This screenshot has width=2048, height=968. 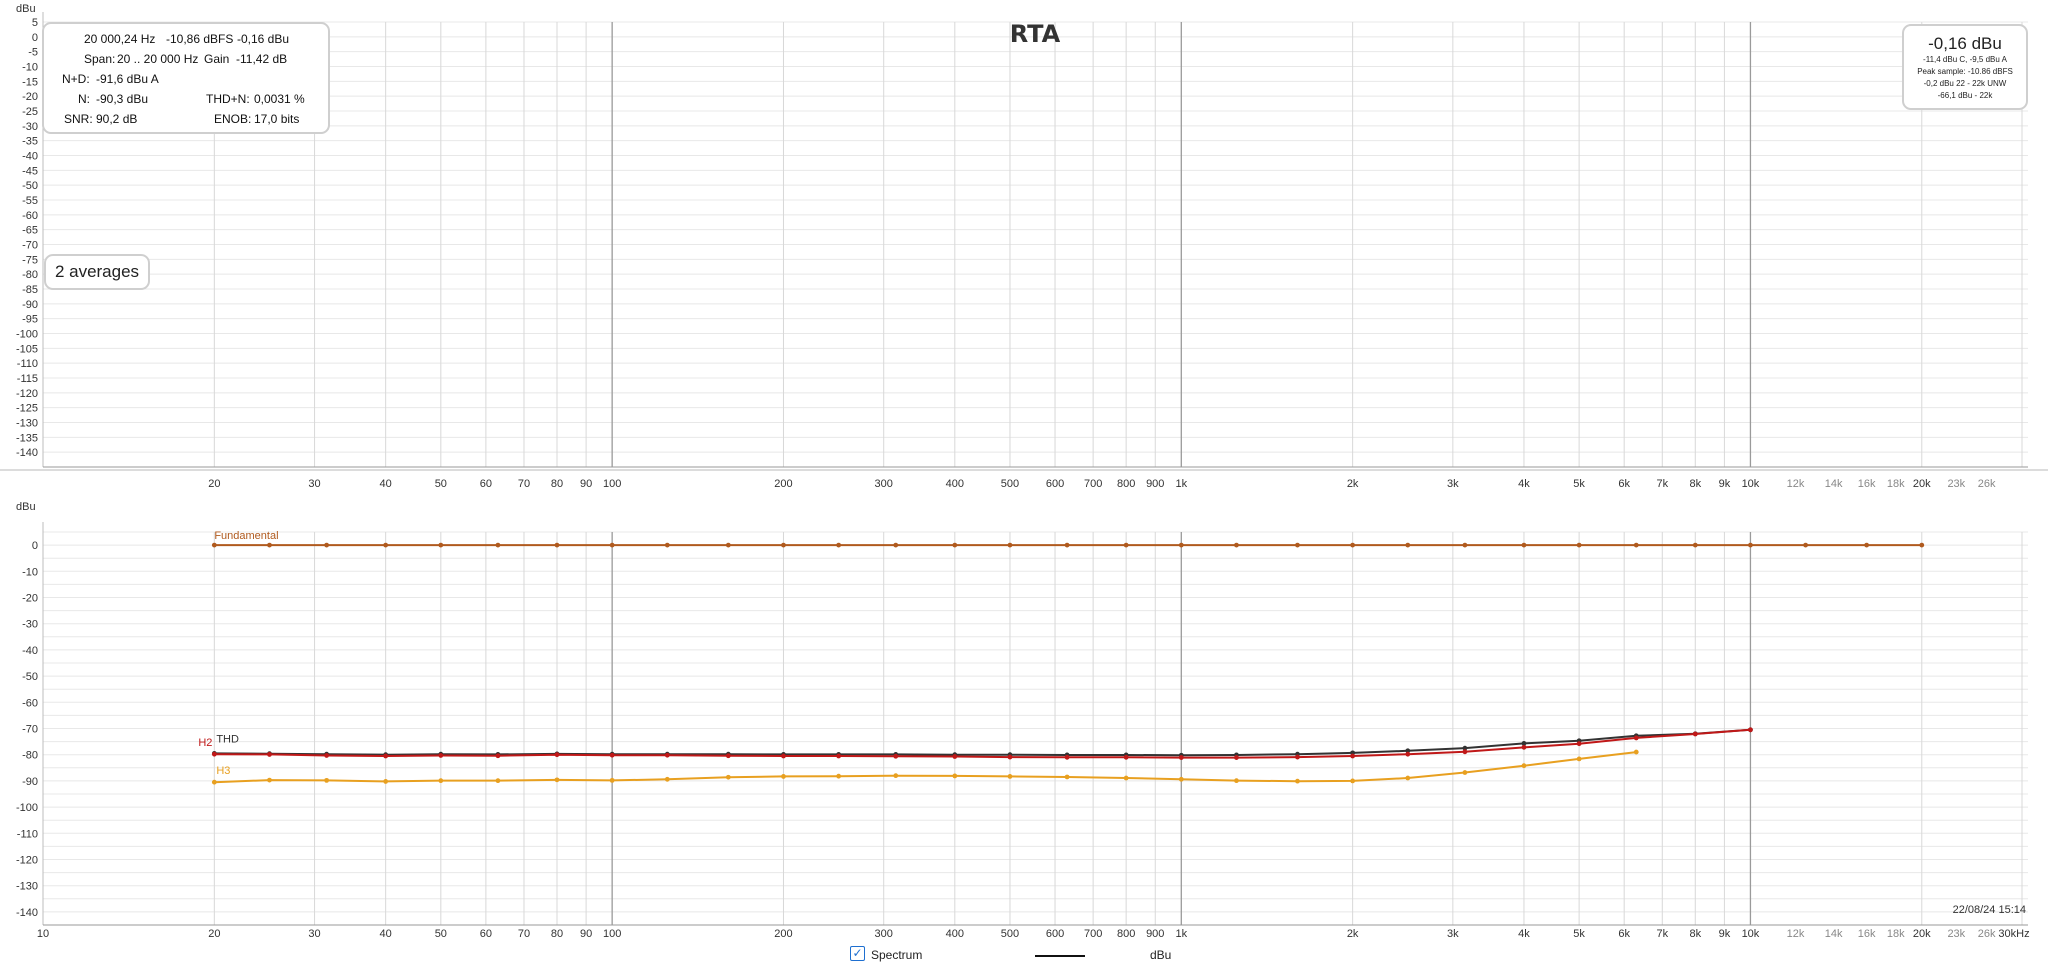 What do you see at coordinates (524, 934) in the screenshot?
I see `x-tick-label: 70` at bounding box center [524, 934].